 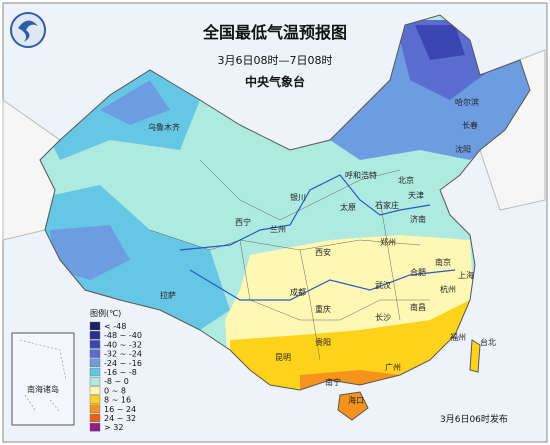 I want to click on city: 福州, so click(x=458, y=337).